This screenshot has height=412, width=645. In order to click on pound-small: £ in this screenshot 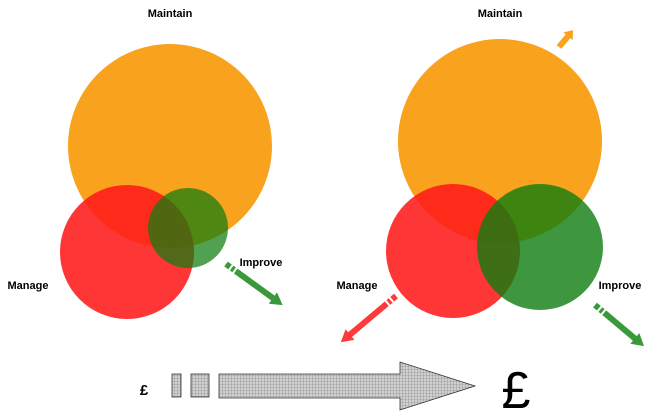, I will do `click(144, 390)`.